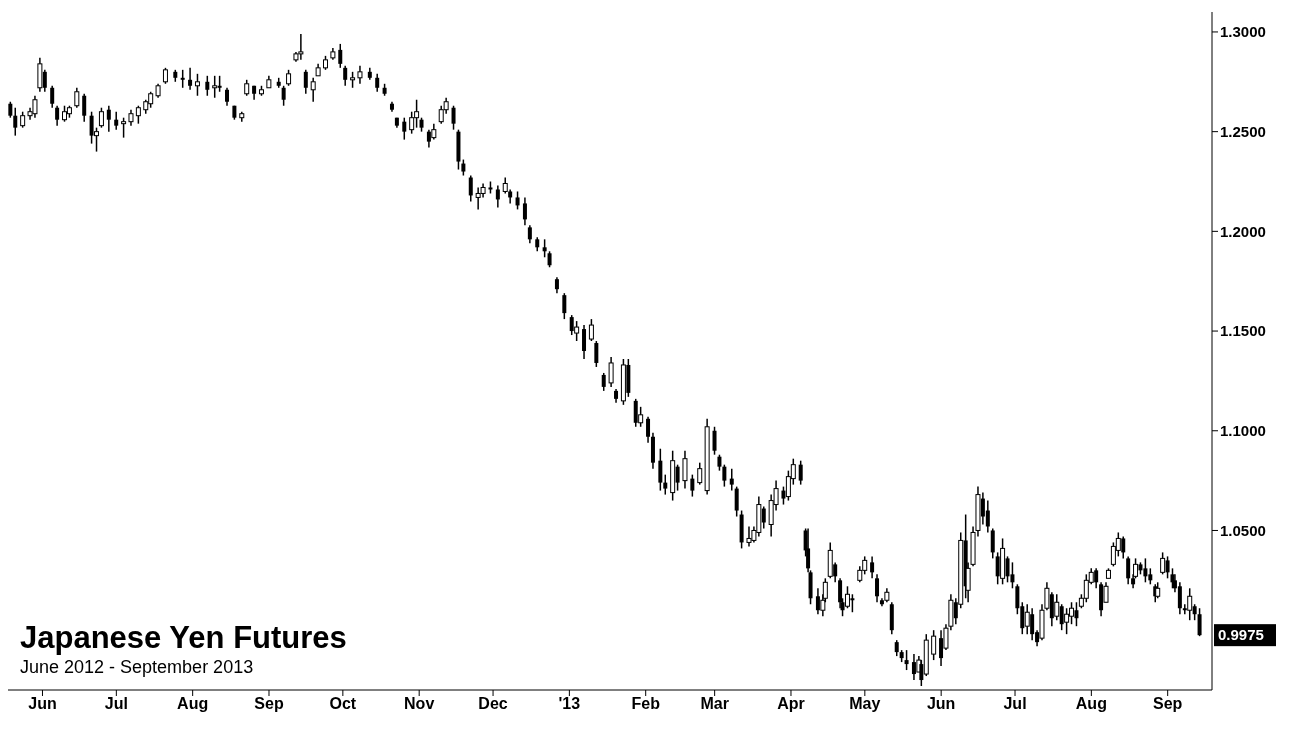  I want to click on x-tick-label: '13, so click(569, 704).